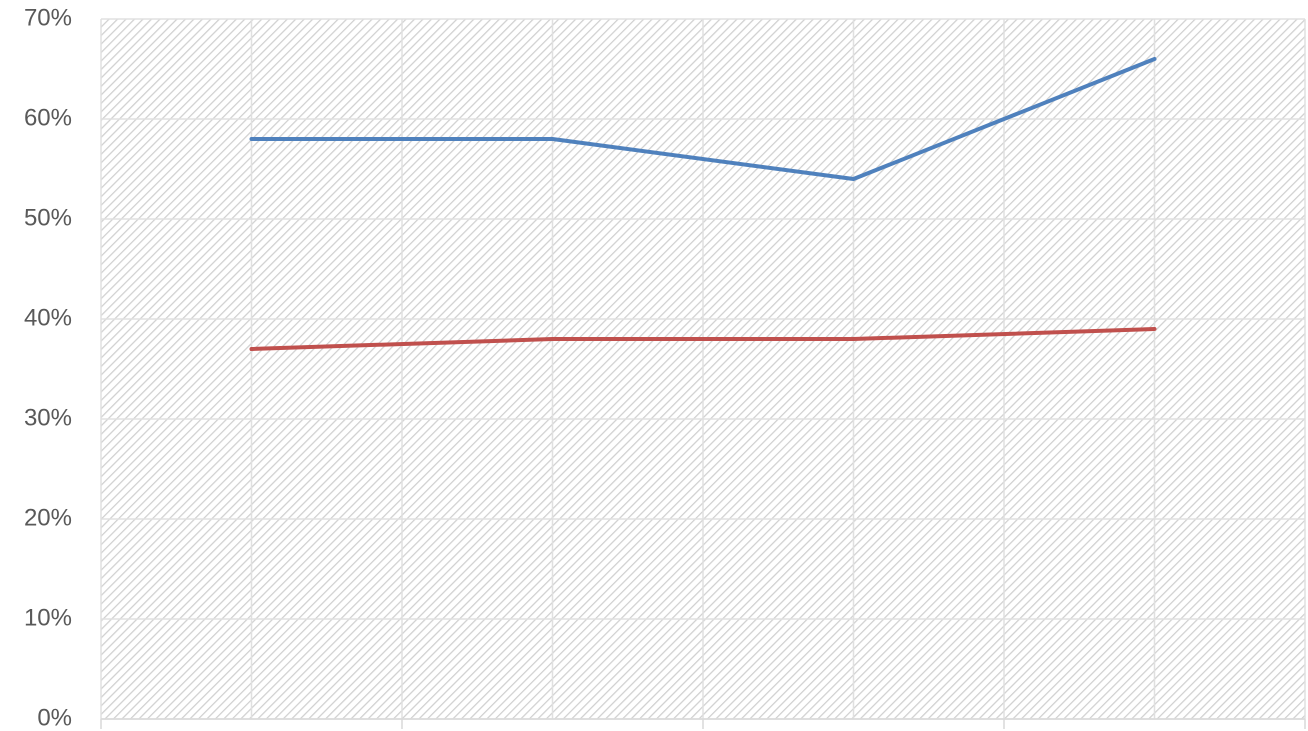 This screenshot has height=731, width=1308. What do you see at coordinates (54, 717) in the screenshot?
I see `y-tick-label: 0%` at bounding box center [54, 717].